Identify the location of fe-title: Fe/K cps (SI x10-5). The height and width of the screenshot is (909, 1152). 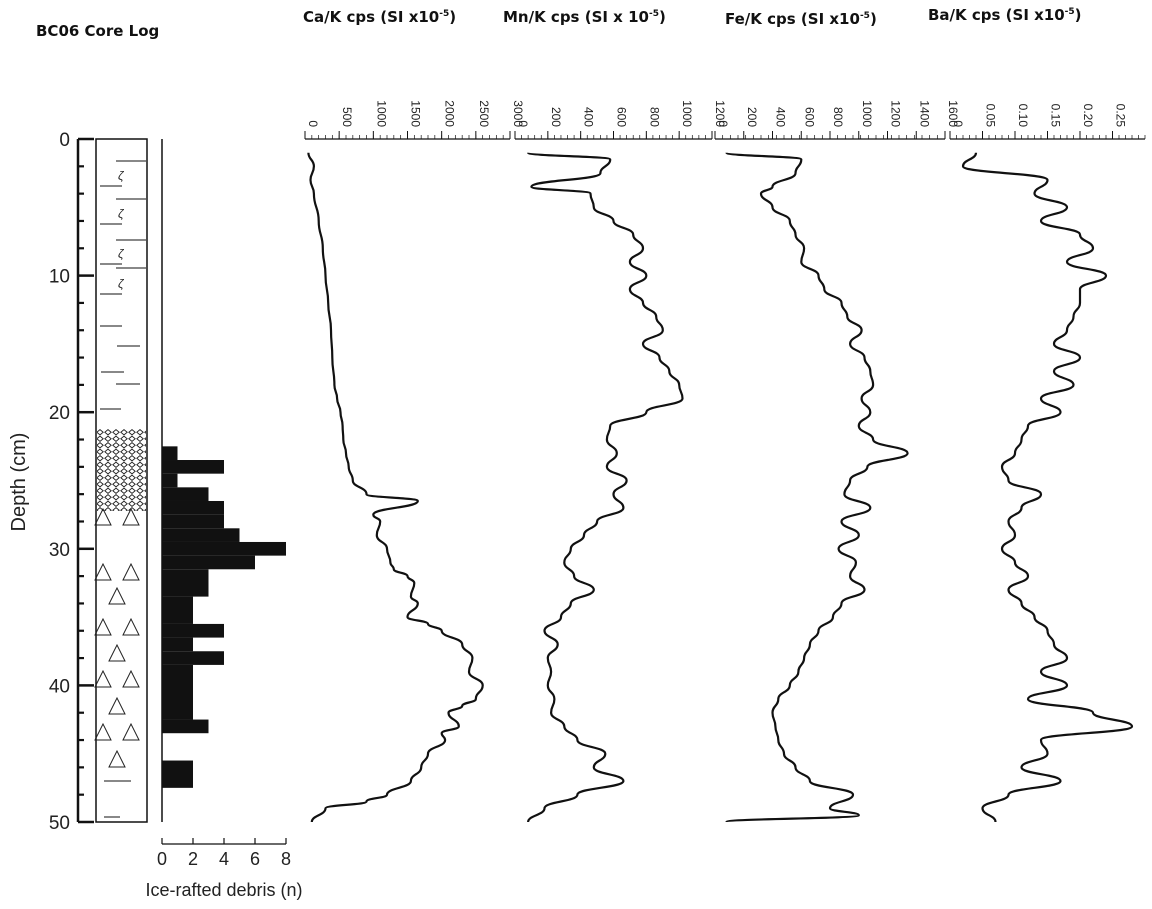
(801, 19).